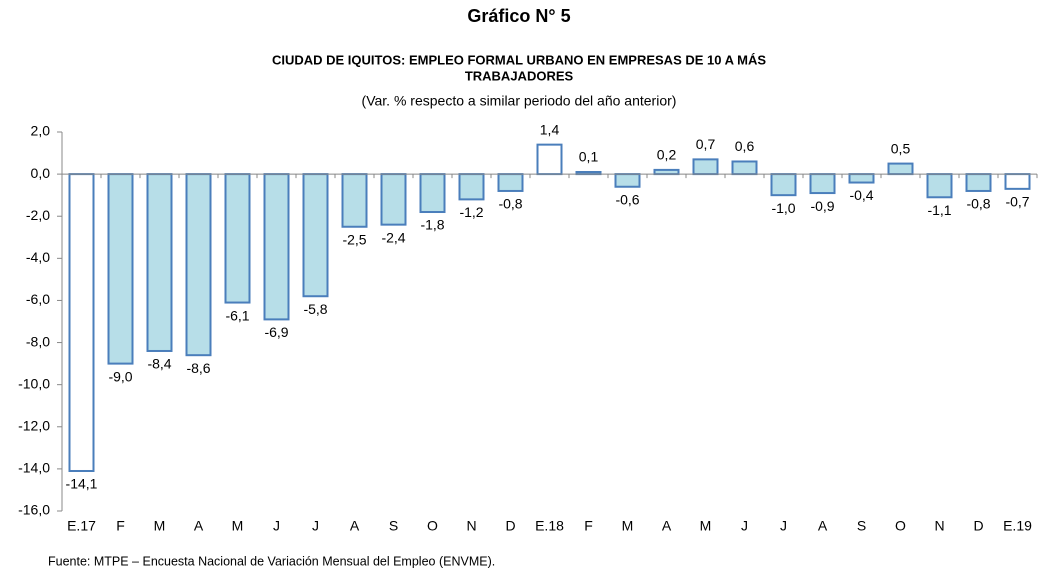  I want to click on value-label: -0,7, so click(1017, 202).